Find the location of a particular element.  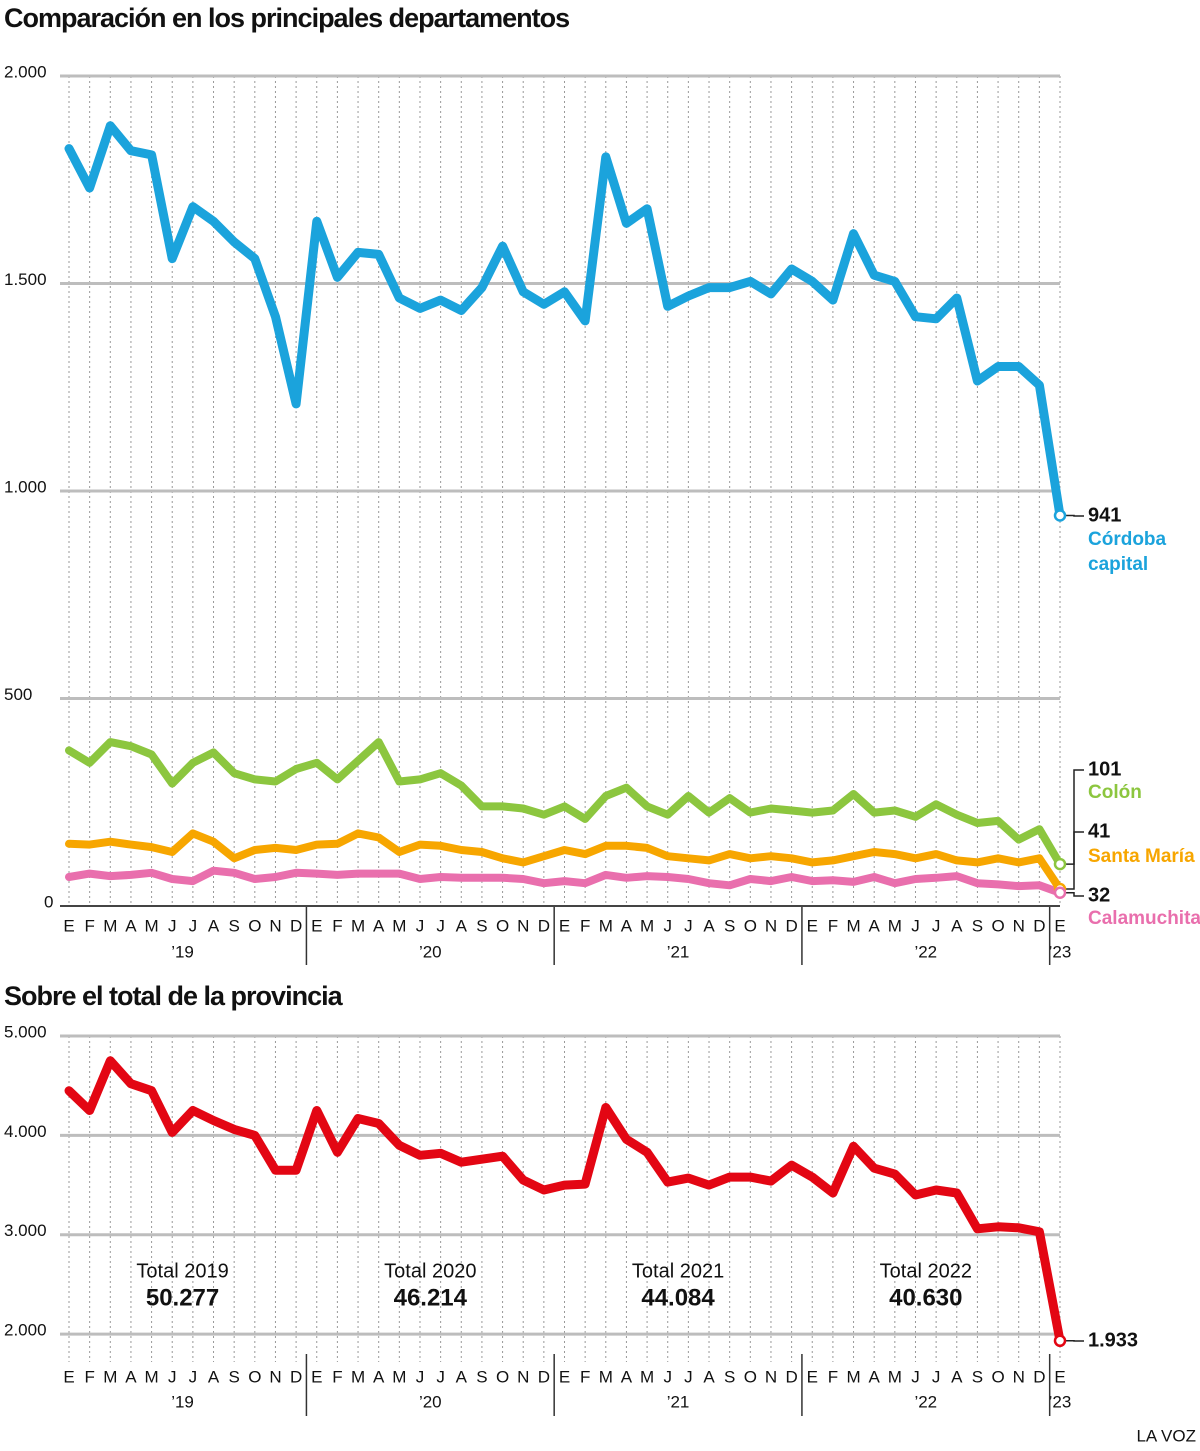

y-tick-label: 5.000 is located at coordinates (25, 1031).